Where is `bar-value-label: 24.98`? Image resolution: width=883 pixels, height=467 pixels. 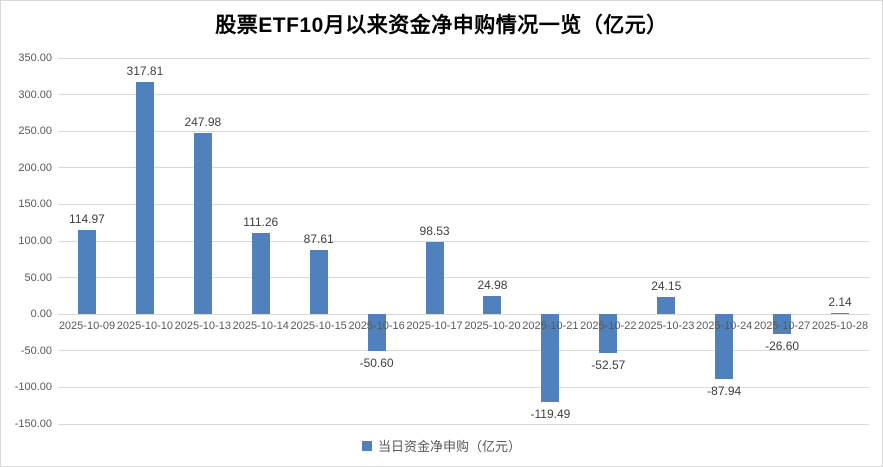
bar-value-label: 24.98 is located at coordinates (492, 284).